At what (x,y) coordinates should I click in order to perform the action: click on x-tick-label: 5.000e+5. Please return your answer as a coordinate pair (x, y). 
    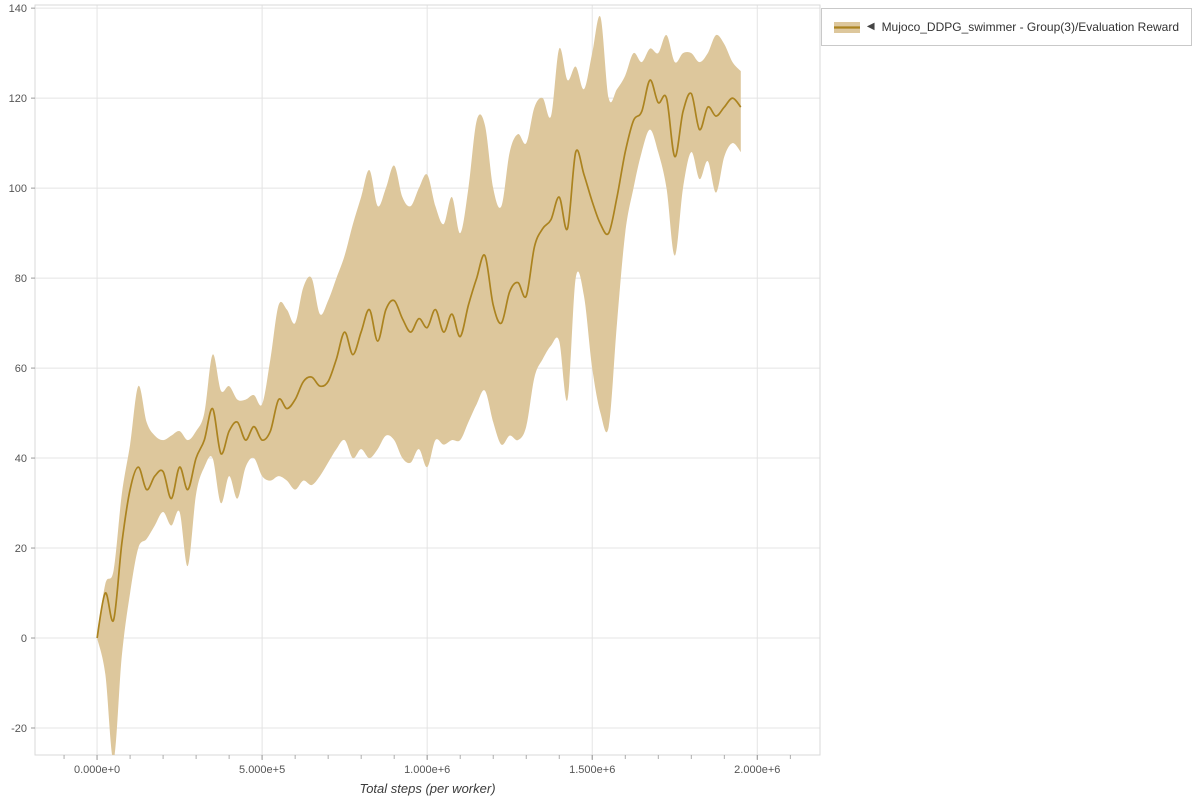
    Looking at the image, I should click on (262, 770).